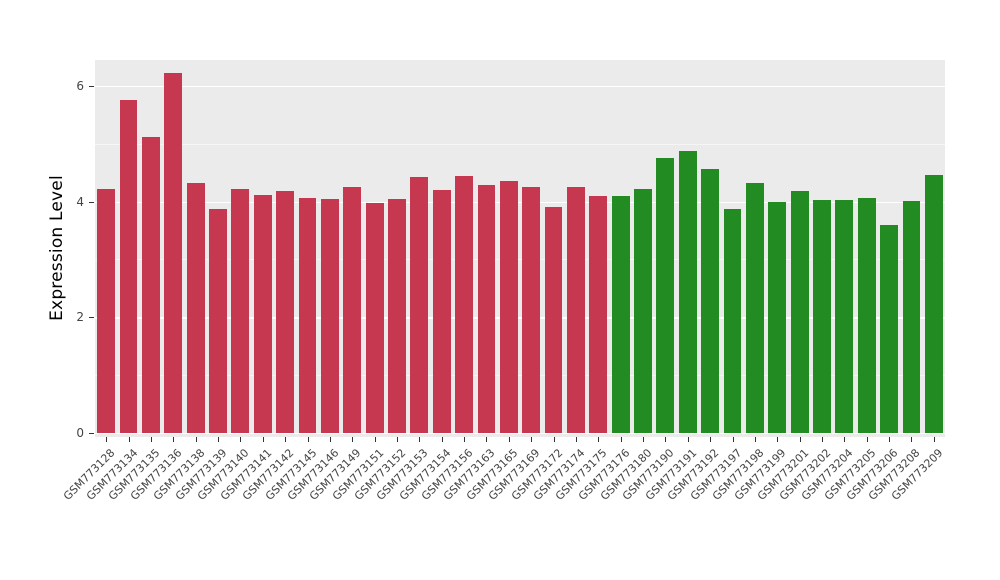  What do you see at coordinates (933, 303) in the screenshot?
I see `bar-GSM773209` at bounding box center [933, 303].